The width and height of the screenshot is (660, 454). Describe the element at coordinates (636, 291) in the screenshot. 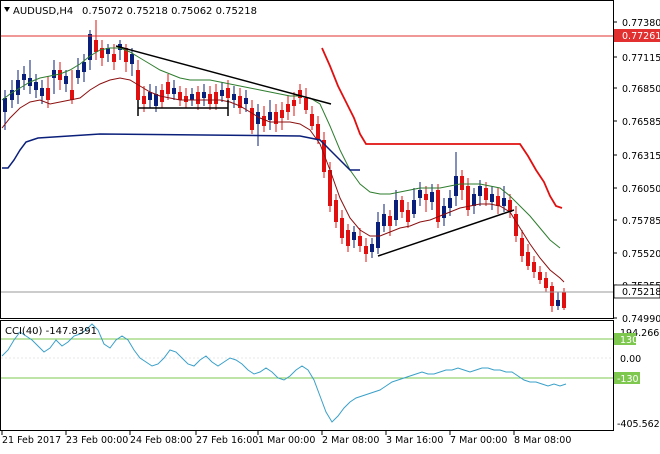

I see `current-price-tag` at that location.